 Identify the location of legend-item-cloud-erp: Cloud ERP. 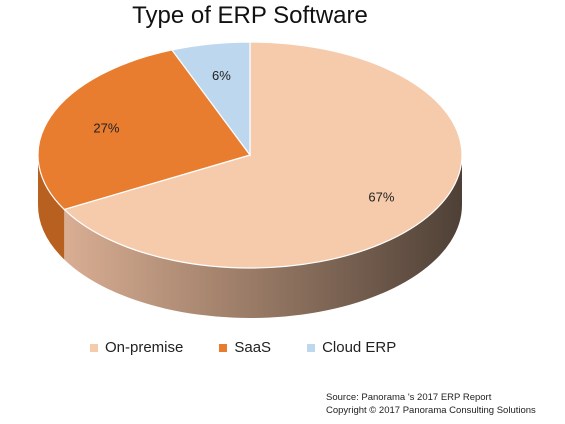
(351, 347).